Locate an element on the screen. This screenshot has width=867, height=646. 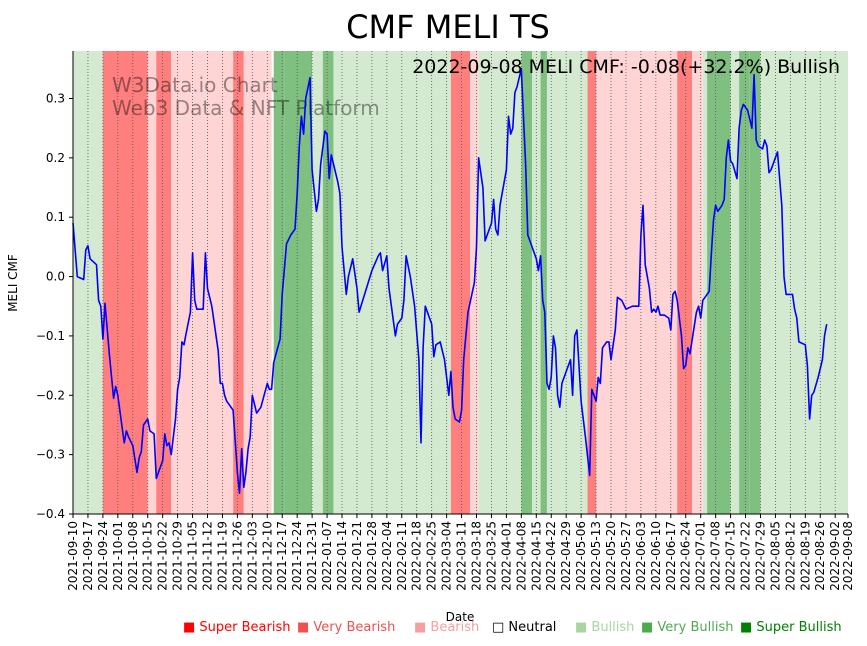
x-tick-label: 2021-11-05 is located at coordinates (193, 556).